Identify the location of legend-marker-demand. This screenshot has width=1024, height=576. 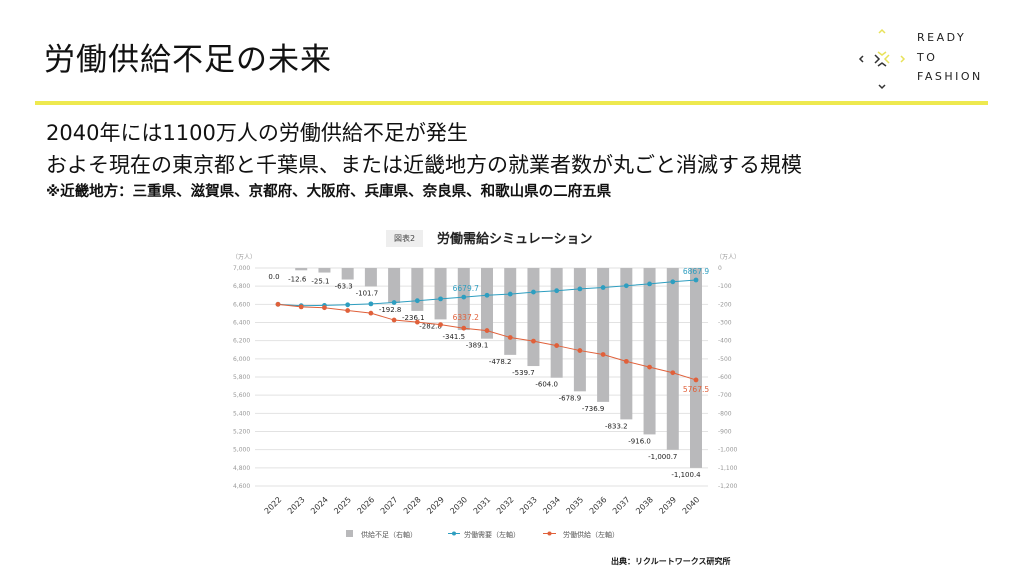
(454, 533).